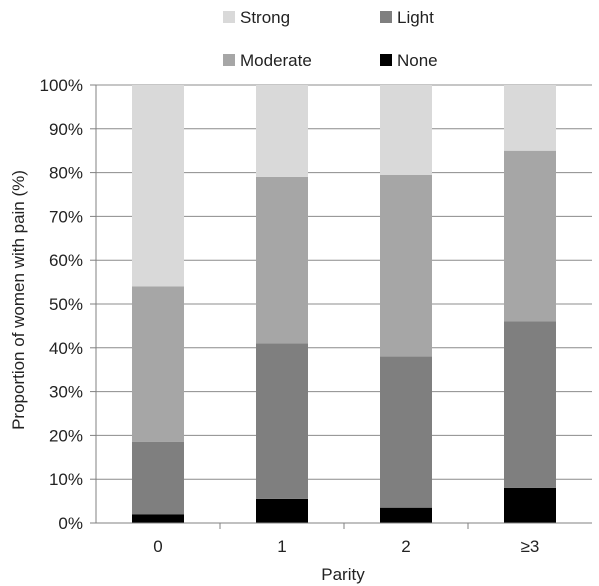 Image resolution: width=599 pixels, height=586 pixels. Describe the element at coordinates (229, 17) in the screenshot. I see `legend-swatch-strong` at that location.